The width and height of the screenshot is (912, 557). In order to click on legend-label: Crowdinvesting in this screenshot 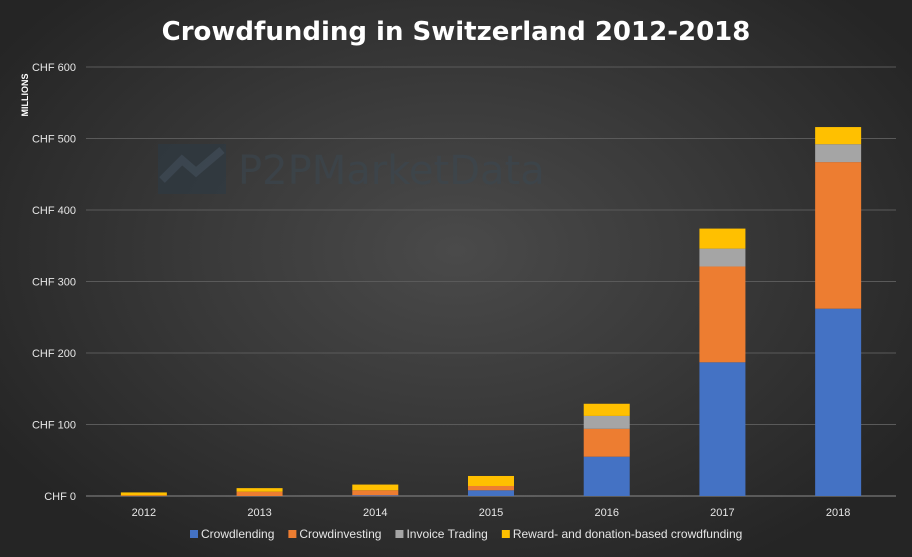, I will do `click(340, 534)`.